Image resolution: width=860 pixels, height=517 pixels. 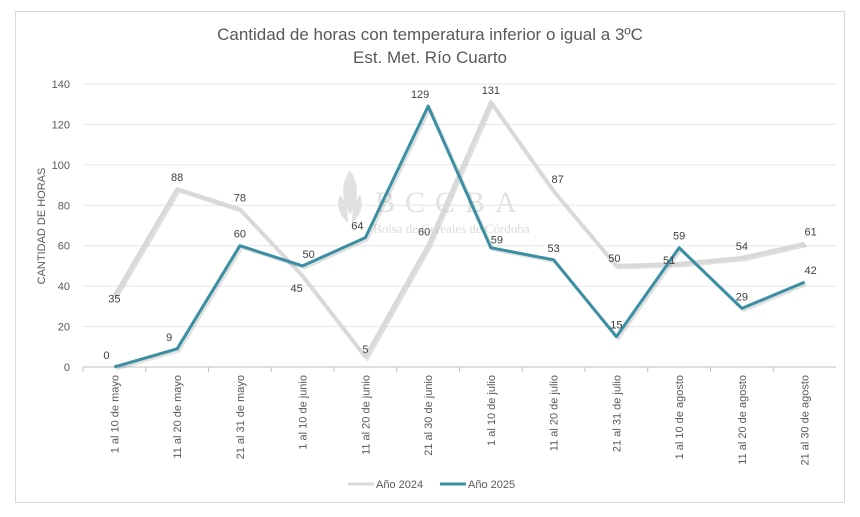 I want to click on data-label: 0, so click(x=106, y=356).